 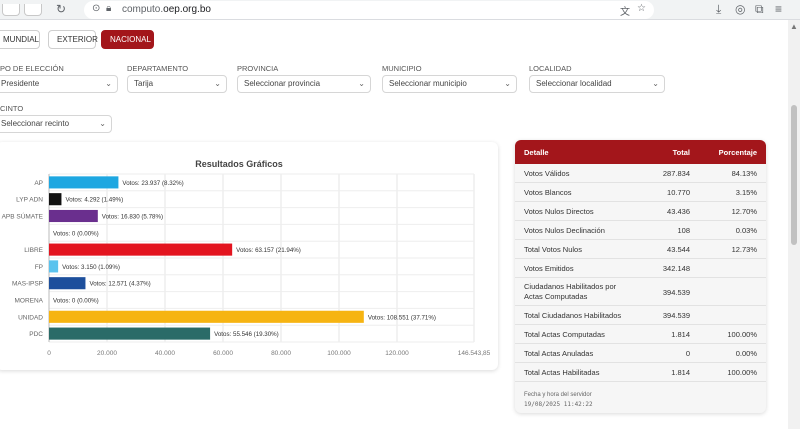 What do you see at coordinates (676, 315) in the screenshot?
I see `row-total: 394.539` at bounding box center [676, 315].